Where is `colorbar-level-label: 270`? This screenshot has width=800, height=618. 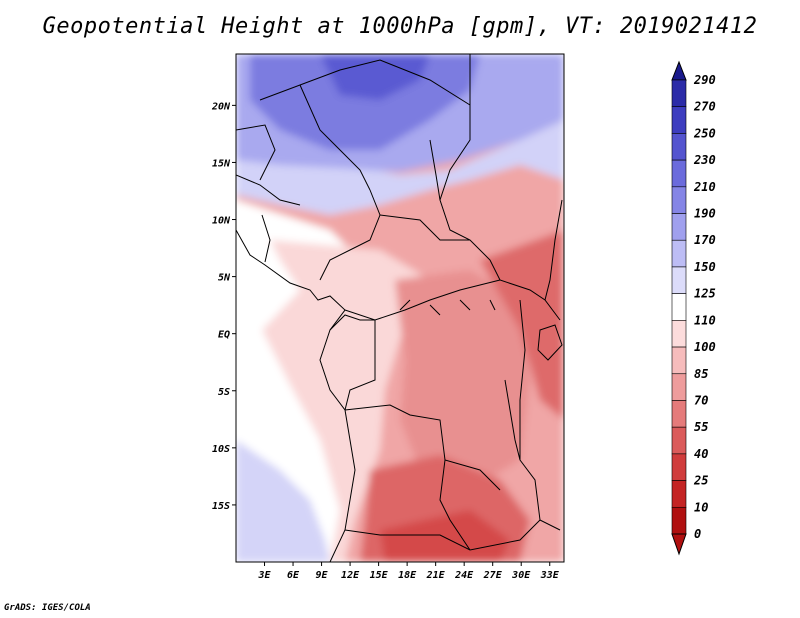
colorbar-level-label: 270 is located at coordinates (704, 107).